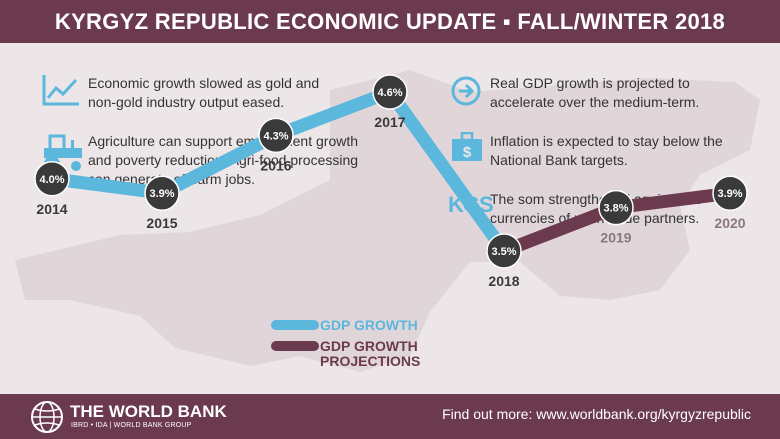 This screenshot has height=439, width=780. I want to click on data-label-2014: 4.0%, so click(51, 180).